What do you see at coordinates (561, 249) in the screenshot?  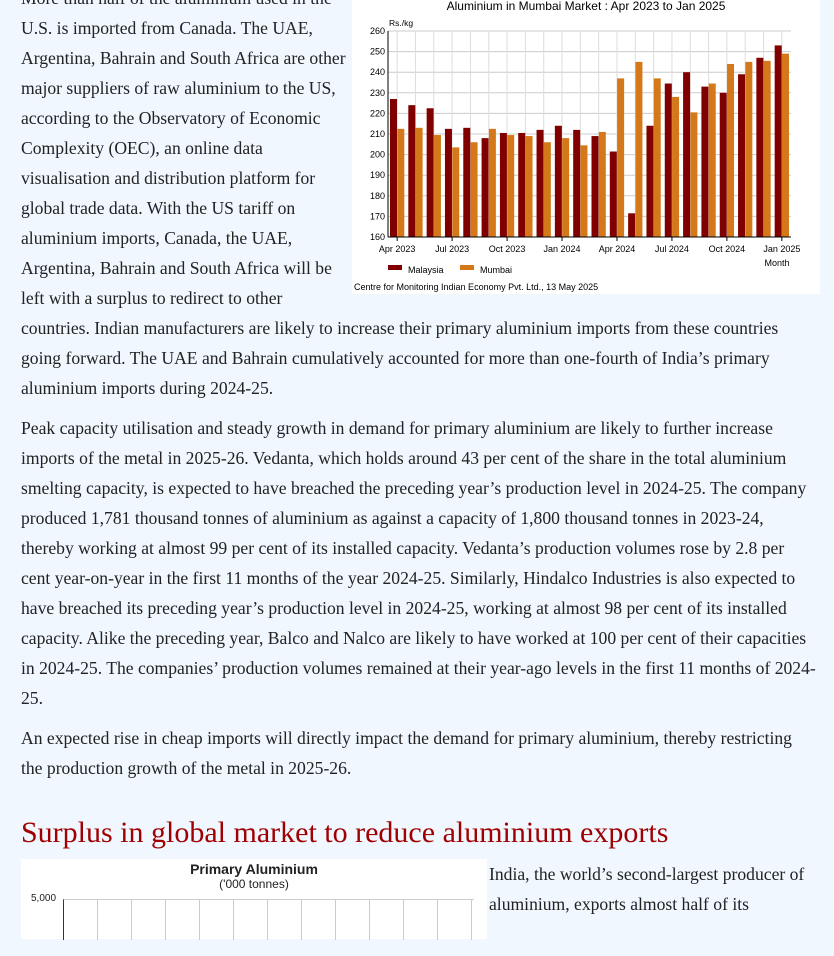 I see `x-tick-label: Jan 2024` at bounding box center [561, 249].